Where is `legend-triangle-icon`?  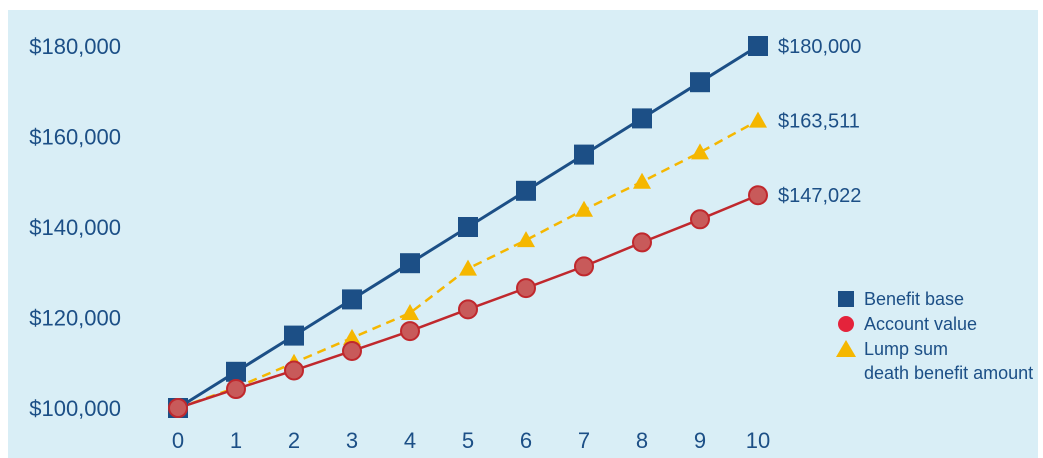 legend-triangle-icon is located at coordinates (846, 348).